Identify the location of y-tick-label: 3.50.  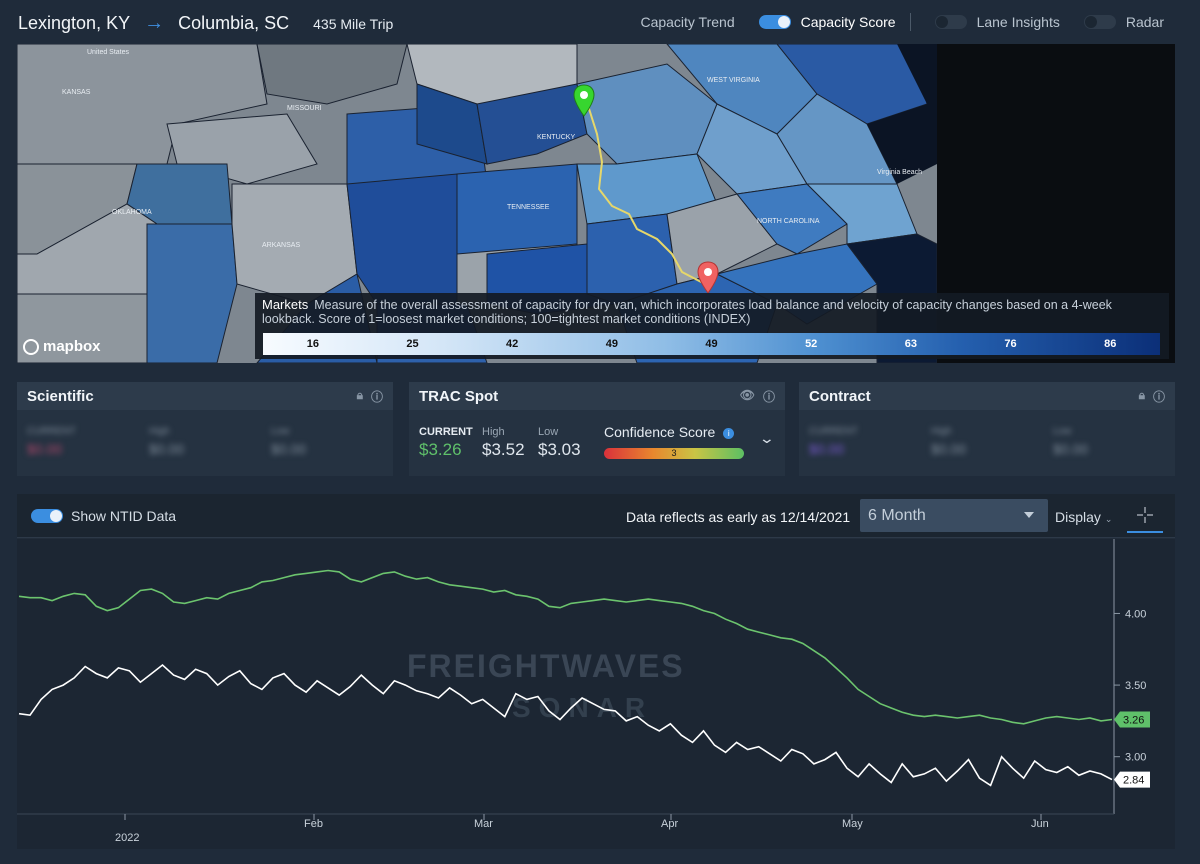
(1135, 686).